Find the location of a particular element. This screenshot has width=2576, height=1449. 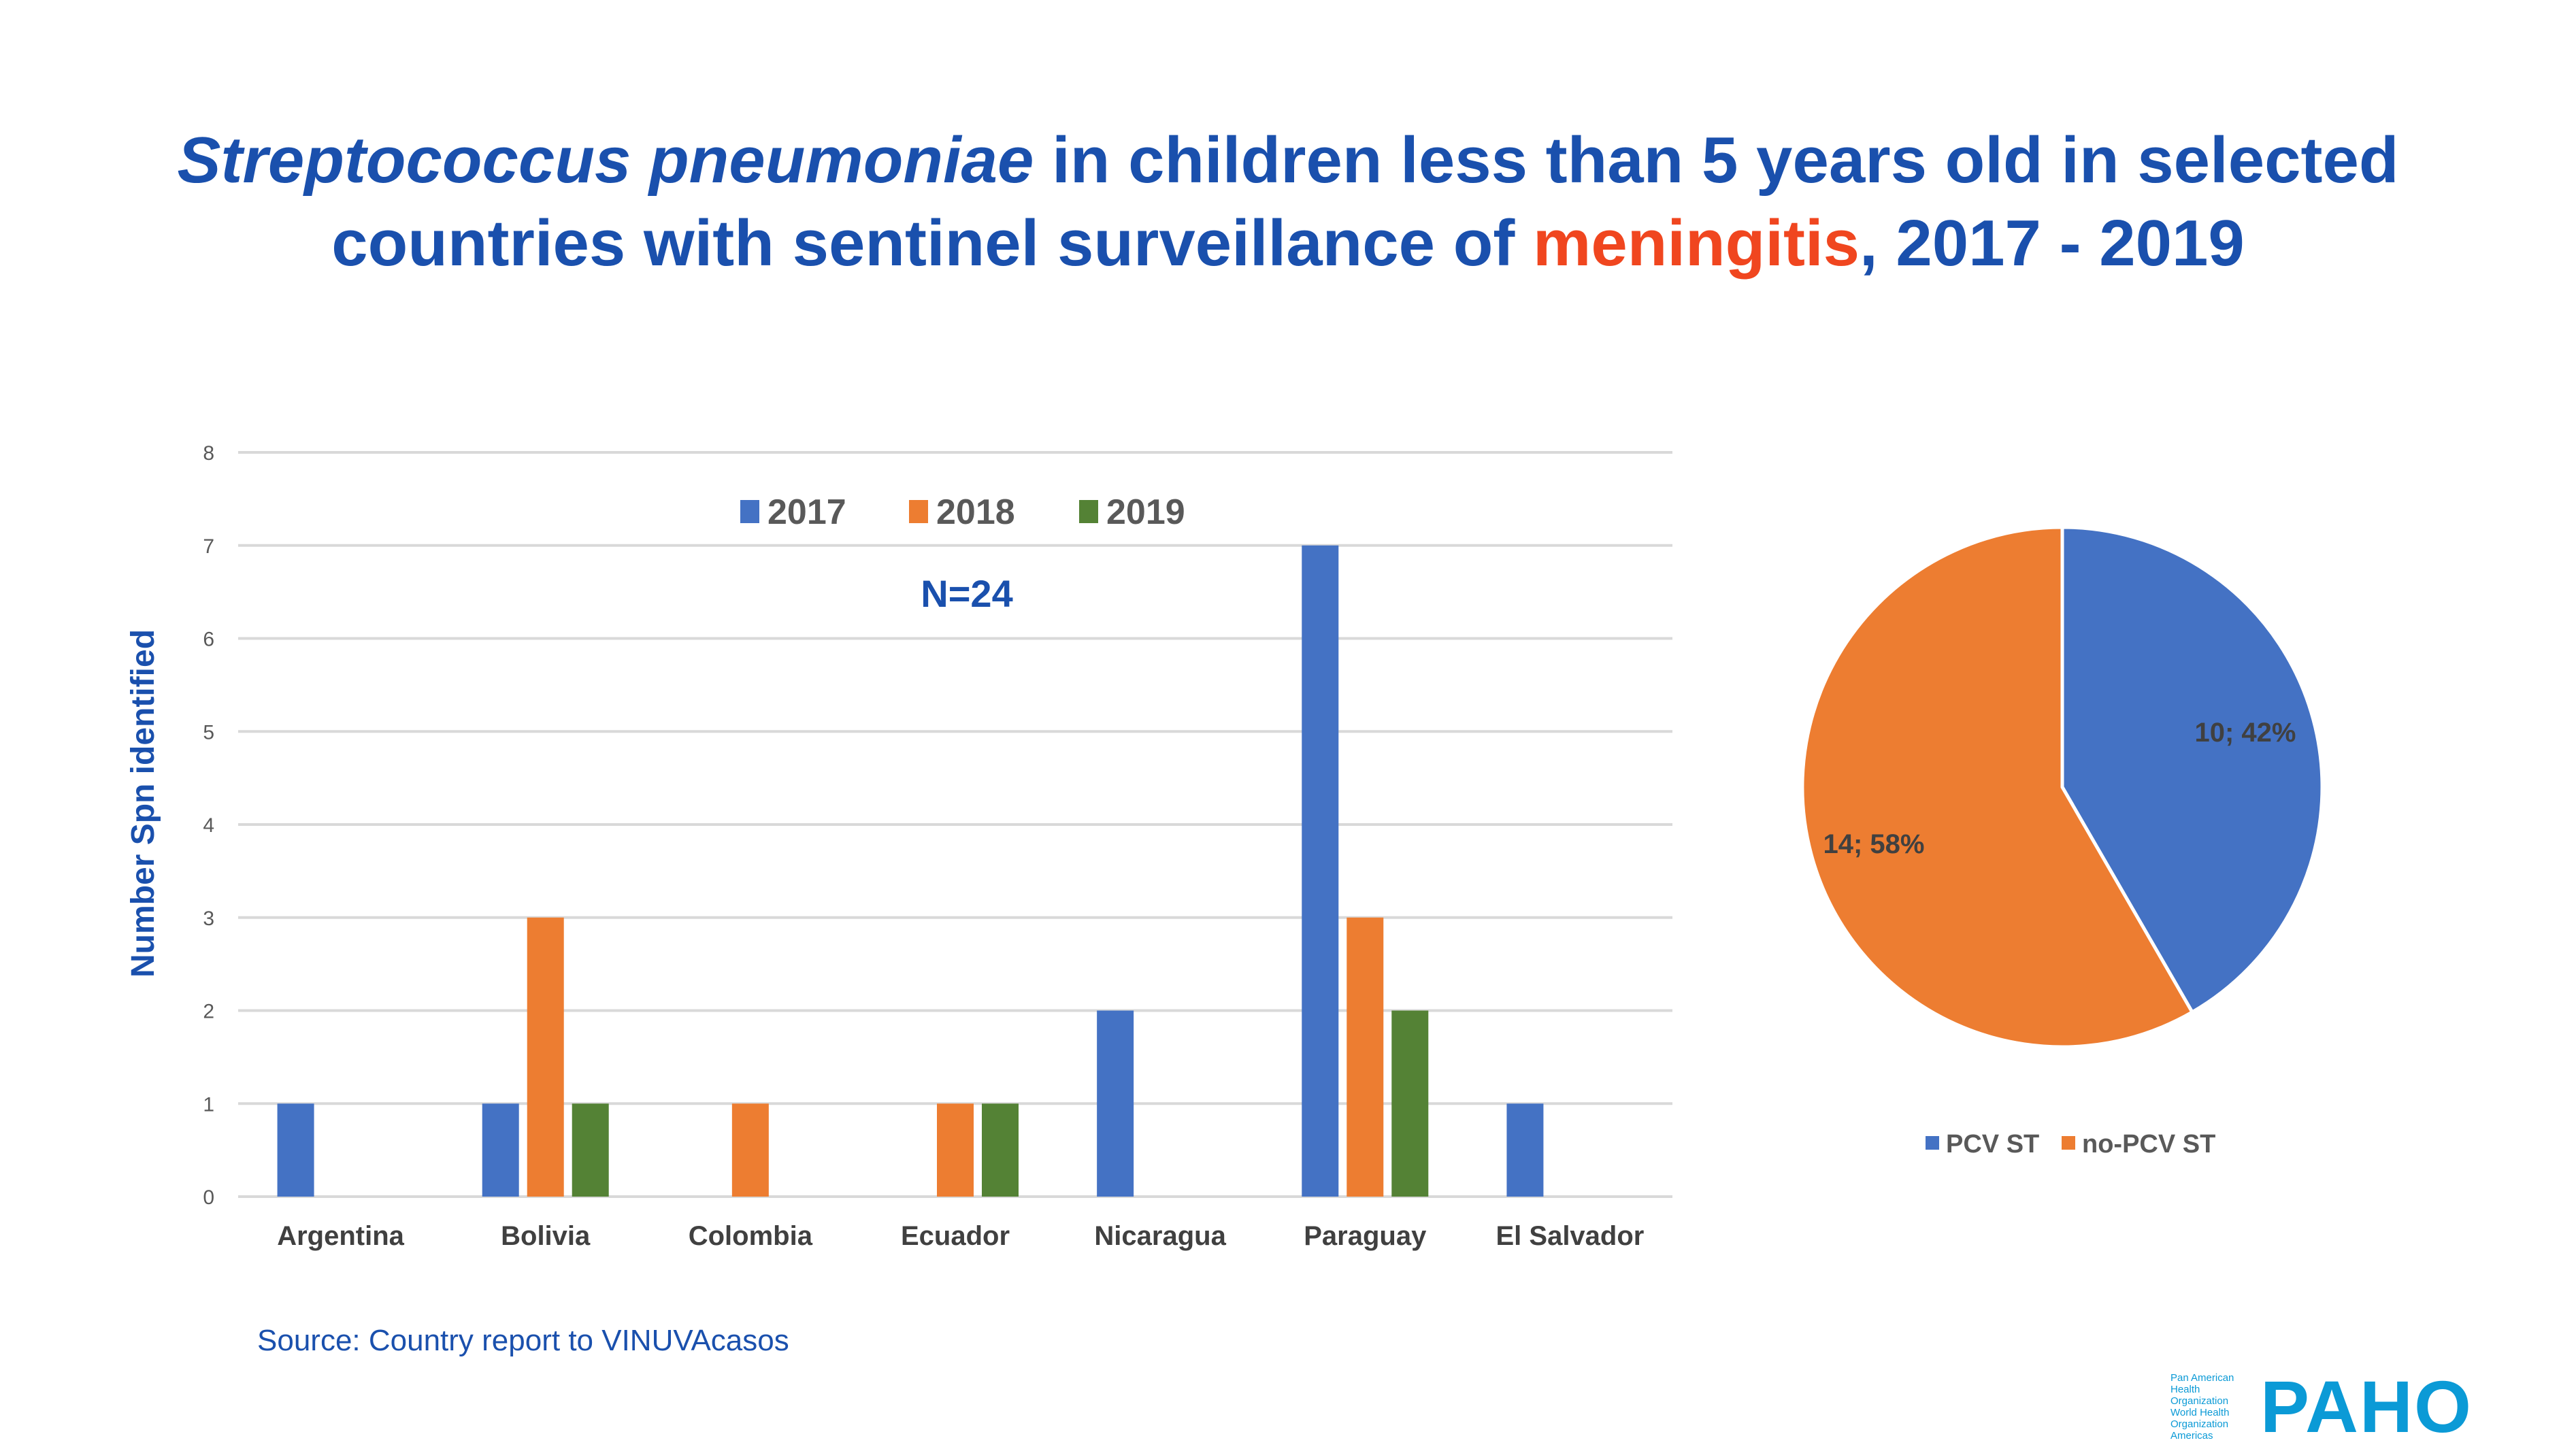

bar-2017-el-salvador is located at coordinates (1525, 1150).